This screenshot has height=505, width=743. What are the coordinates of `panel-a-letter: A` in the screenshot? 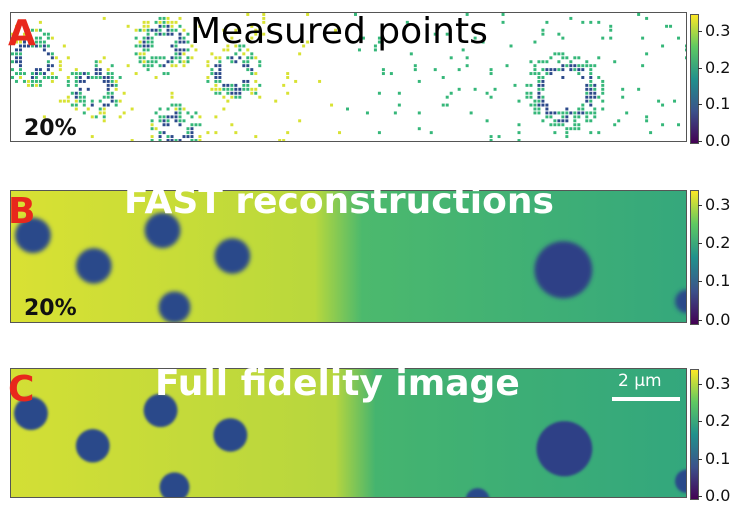 It's located at (22, 33).